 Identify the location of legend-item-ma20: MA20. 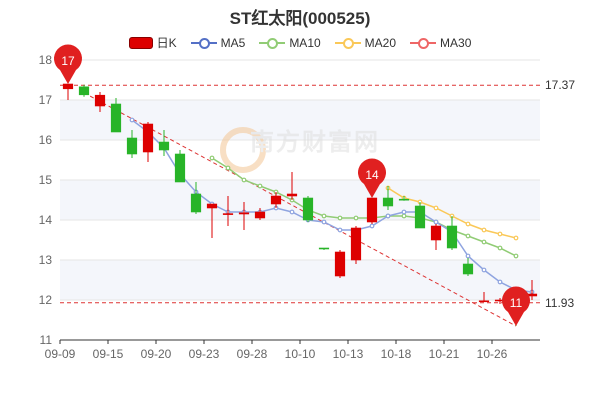
(365, 42).